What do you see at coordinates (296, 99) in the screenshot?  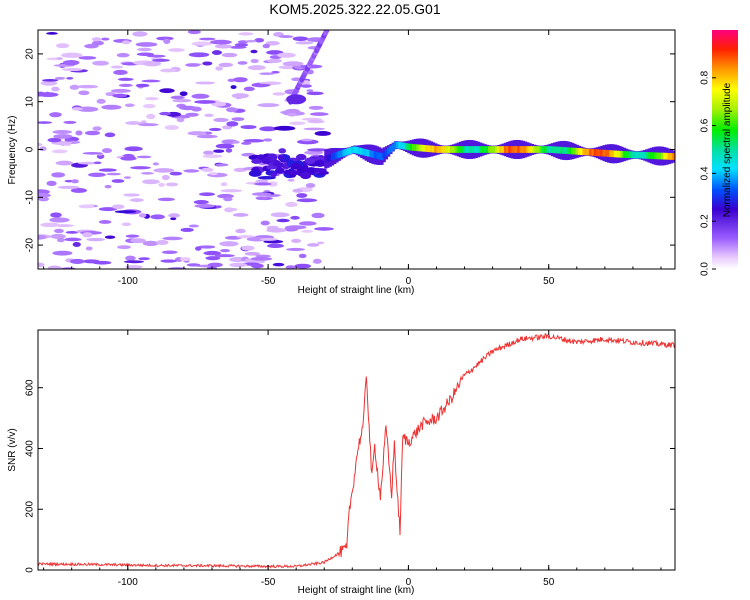 I see `branch-cluster` at bounding box center [296, 99].